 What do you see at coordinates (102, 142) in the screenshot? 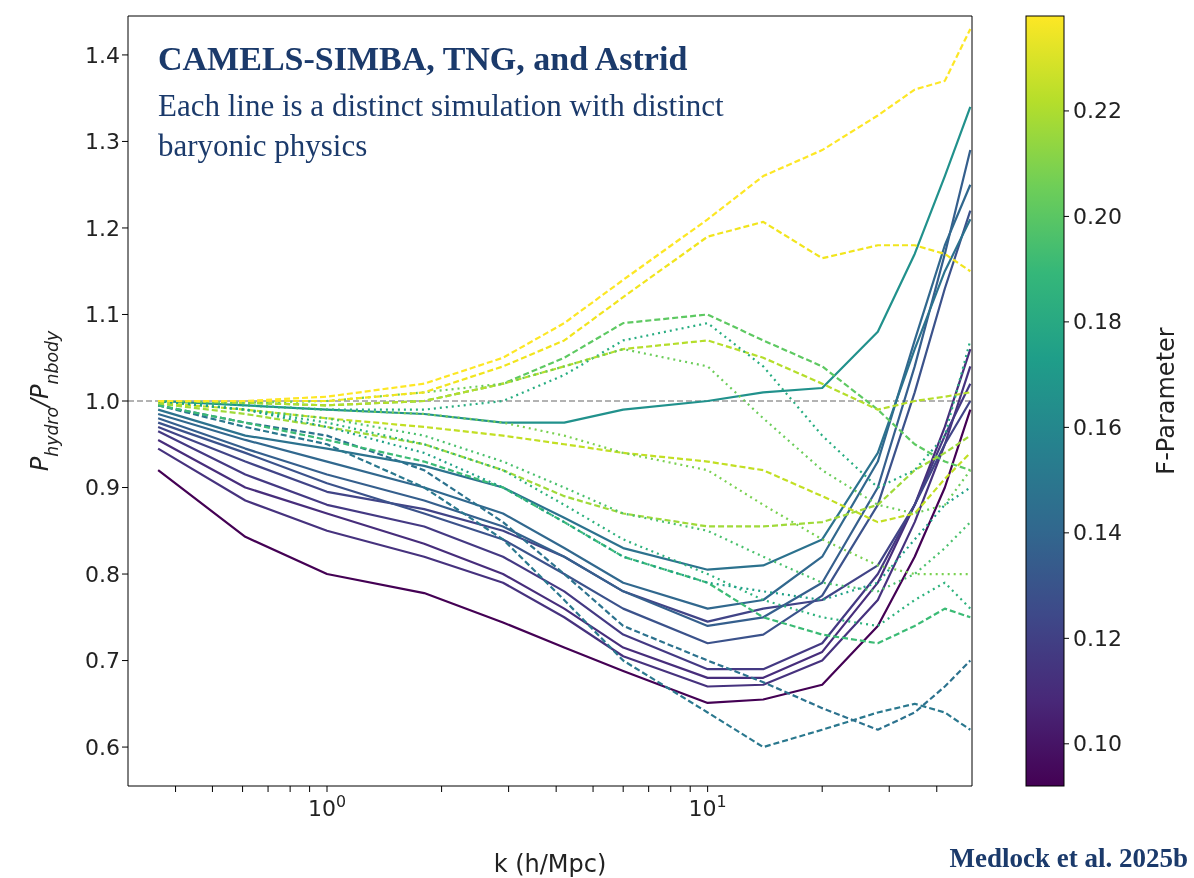
I see `y-tick-label: 1.3` at bounding box center [102, 142].